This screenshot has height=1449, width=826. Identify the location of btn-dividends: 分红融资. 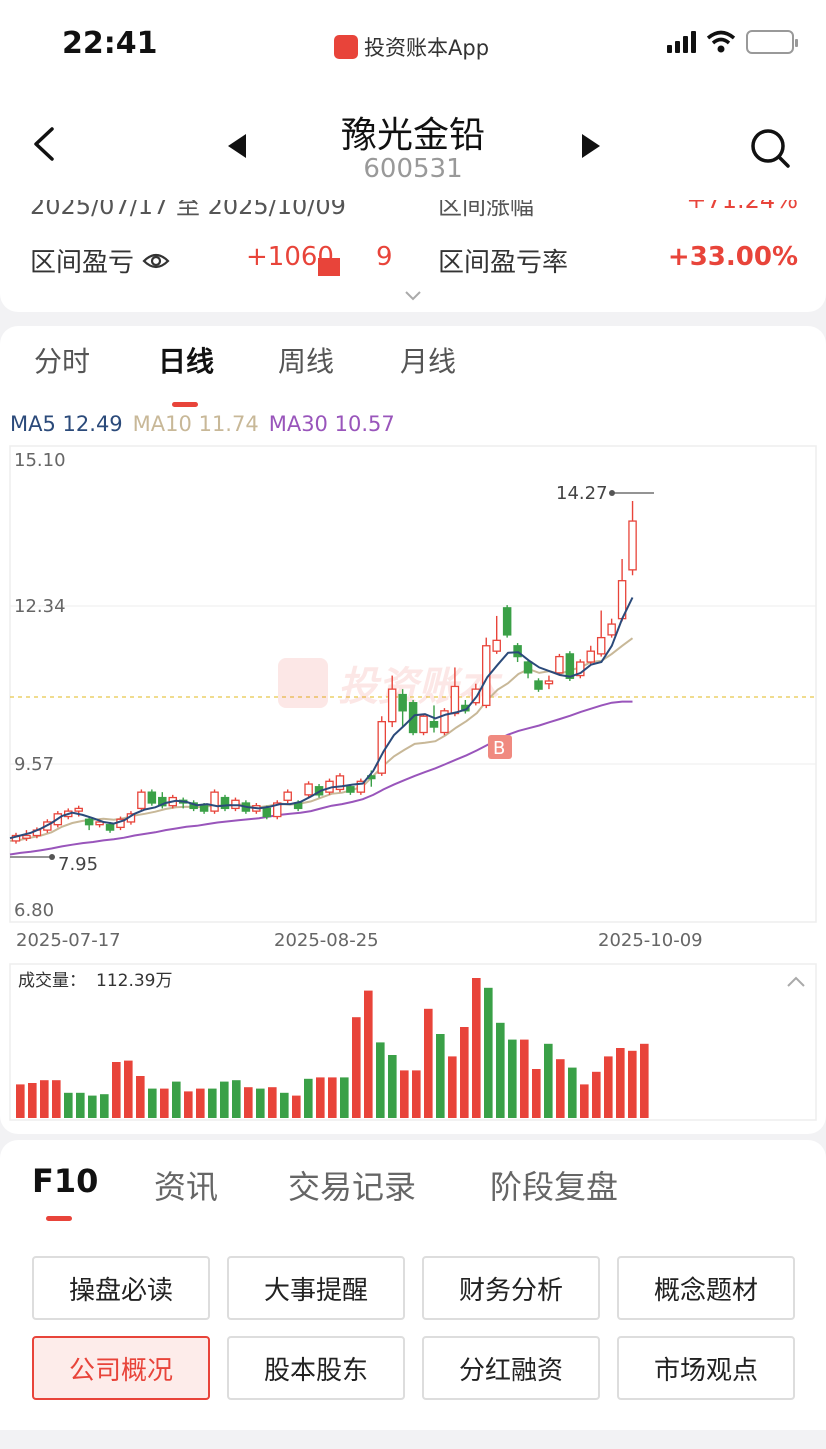
(511, 1368).